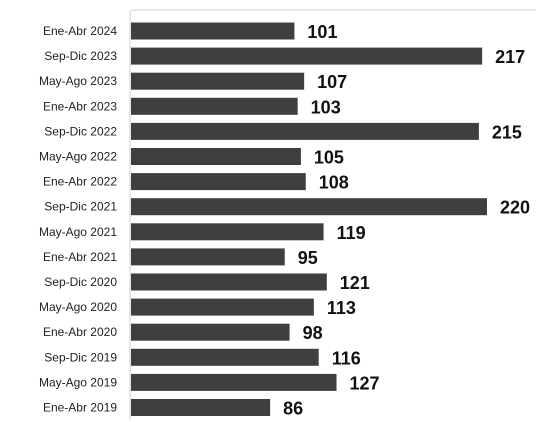 This screenshot has height=422, width=536. Describe the element at coordinates (80, 131) in the screenshot. I see `category-label: Sep-Dic 2022` at that location.